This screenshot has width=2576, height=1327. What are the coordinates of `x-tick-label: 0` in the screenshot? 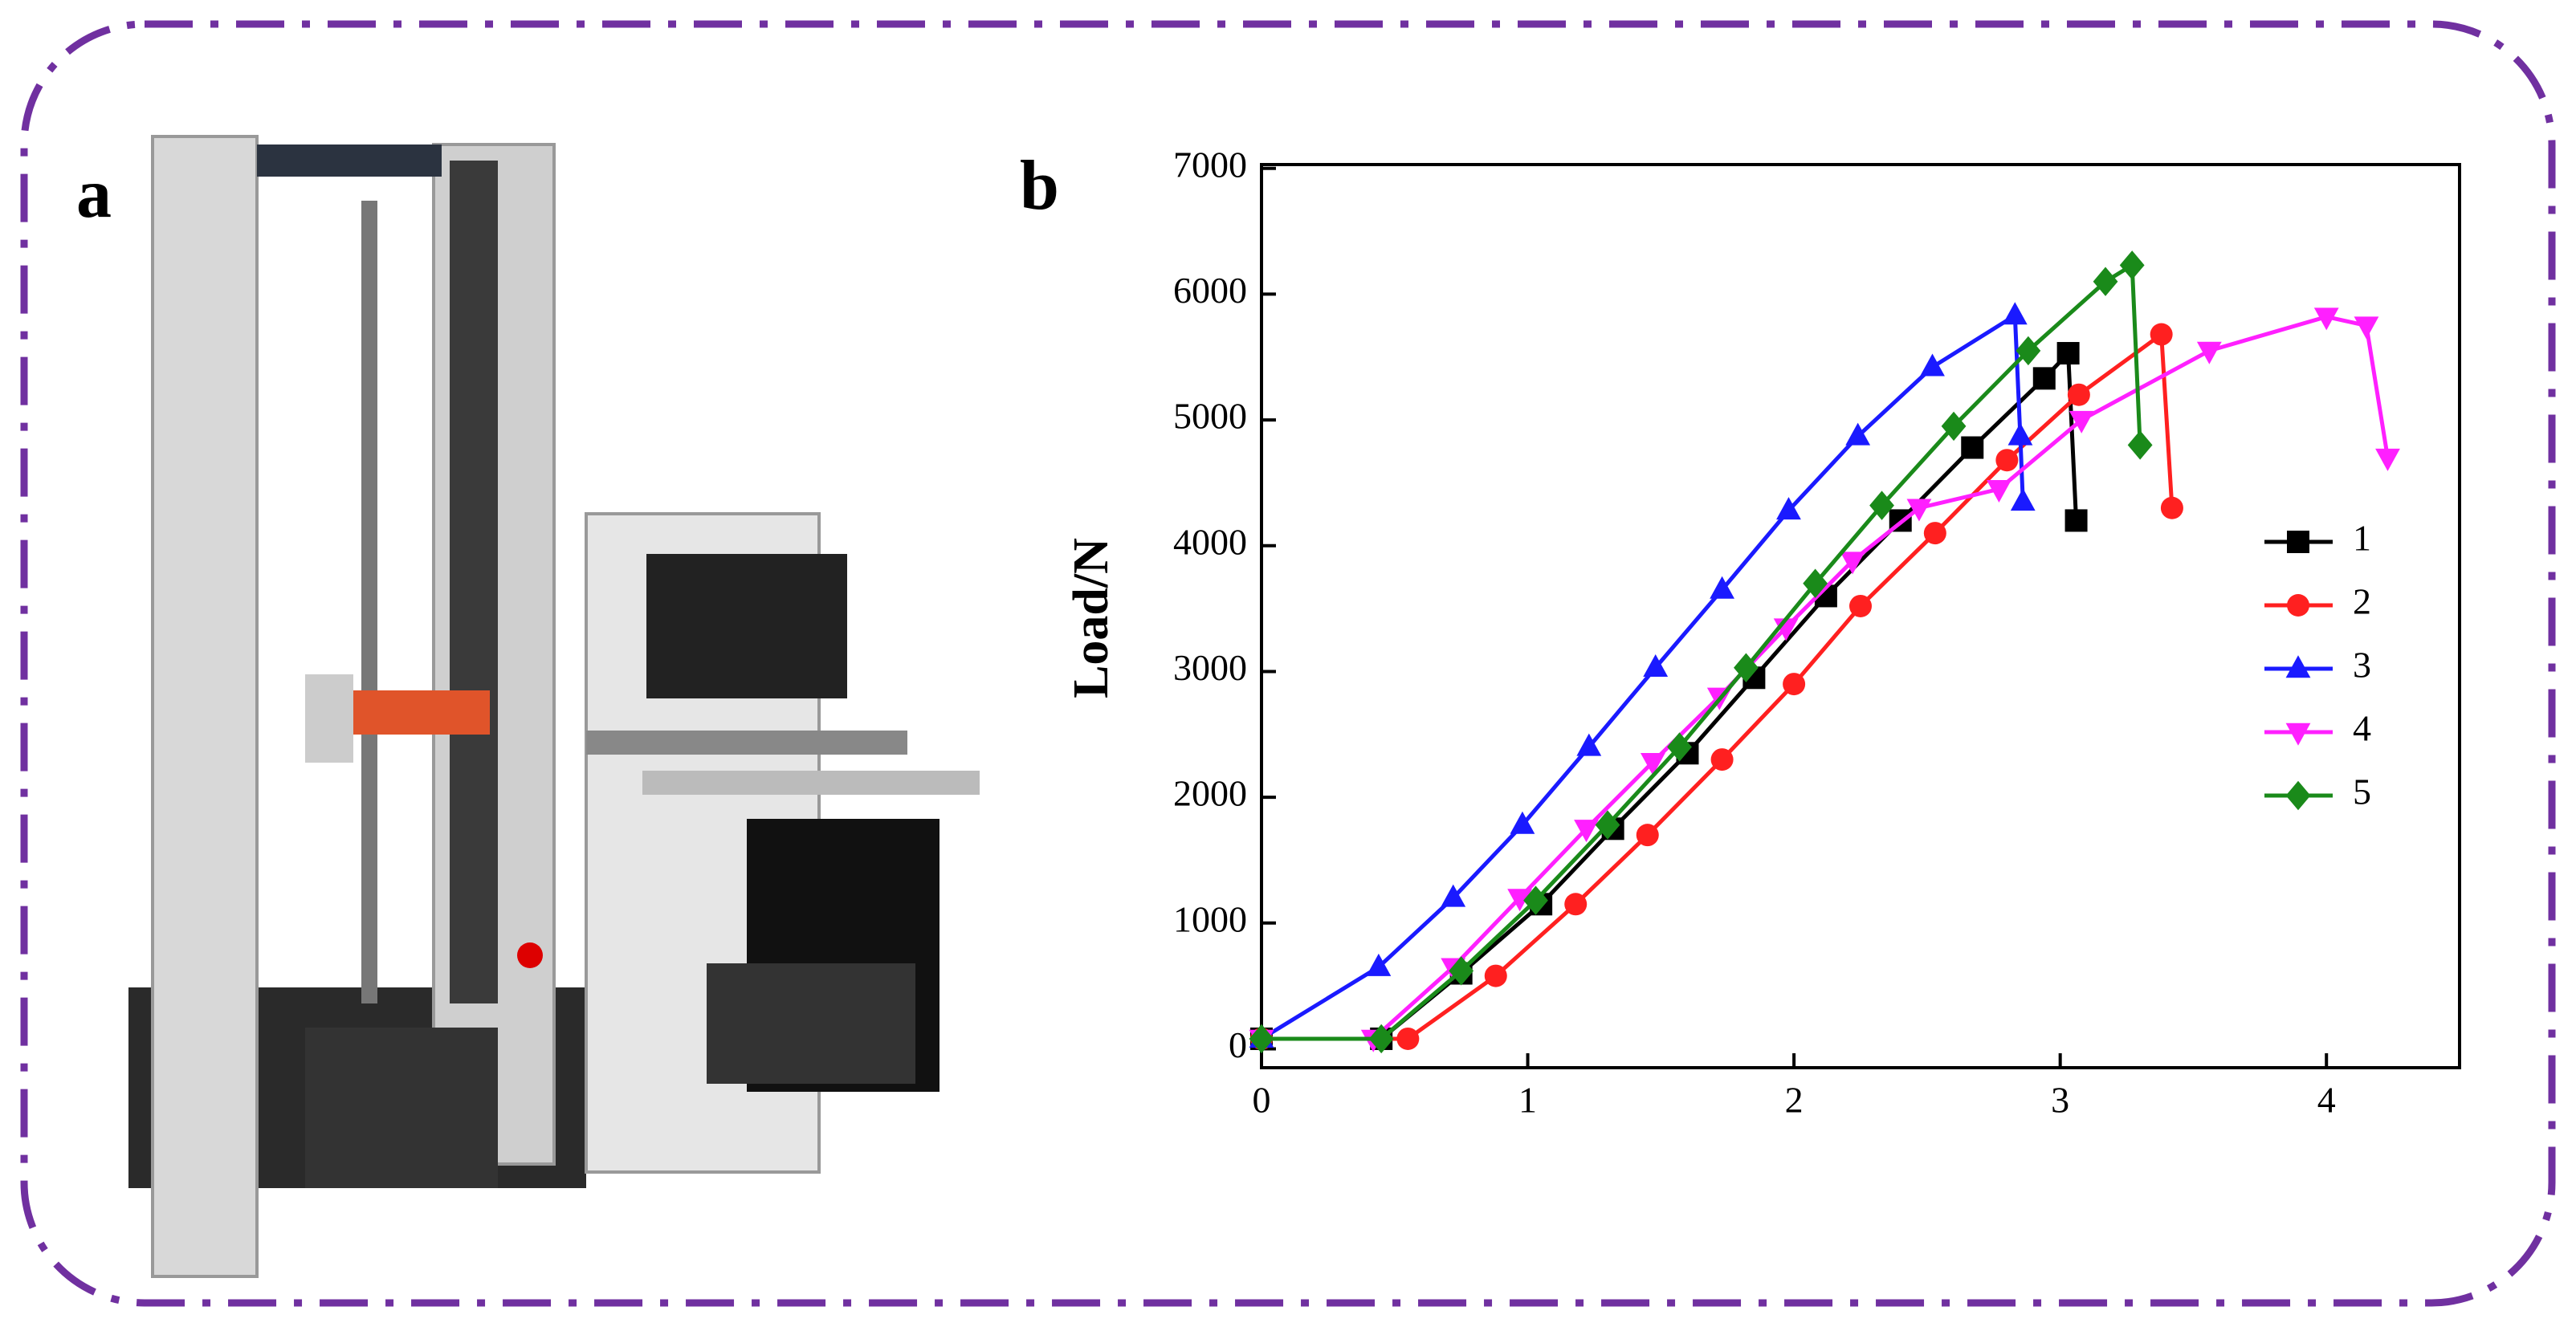 It's located at (1262, 1100).